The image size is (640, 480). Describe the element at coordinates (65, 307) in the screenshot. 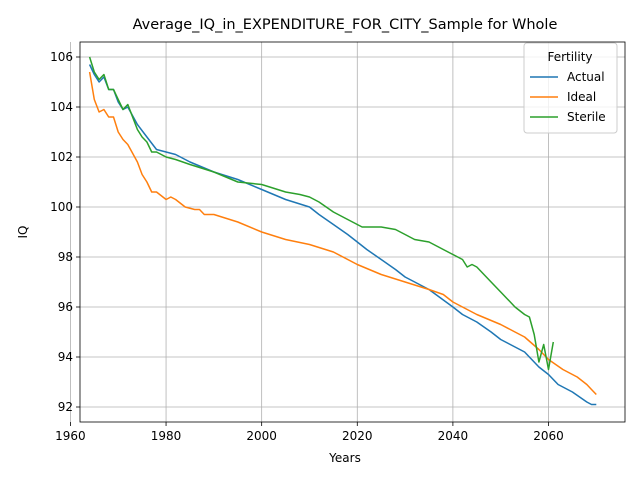

I see `y-tick-label: 96` at that location.